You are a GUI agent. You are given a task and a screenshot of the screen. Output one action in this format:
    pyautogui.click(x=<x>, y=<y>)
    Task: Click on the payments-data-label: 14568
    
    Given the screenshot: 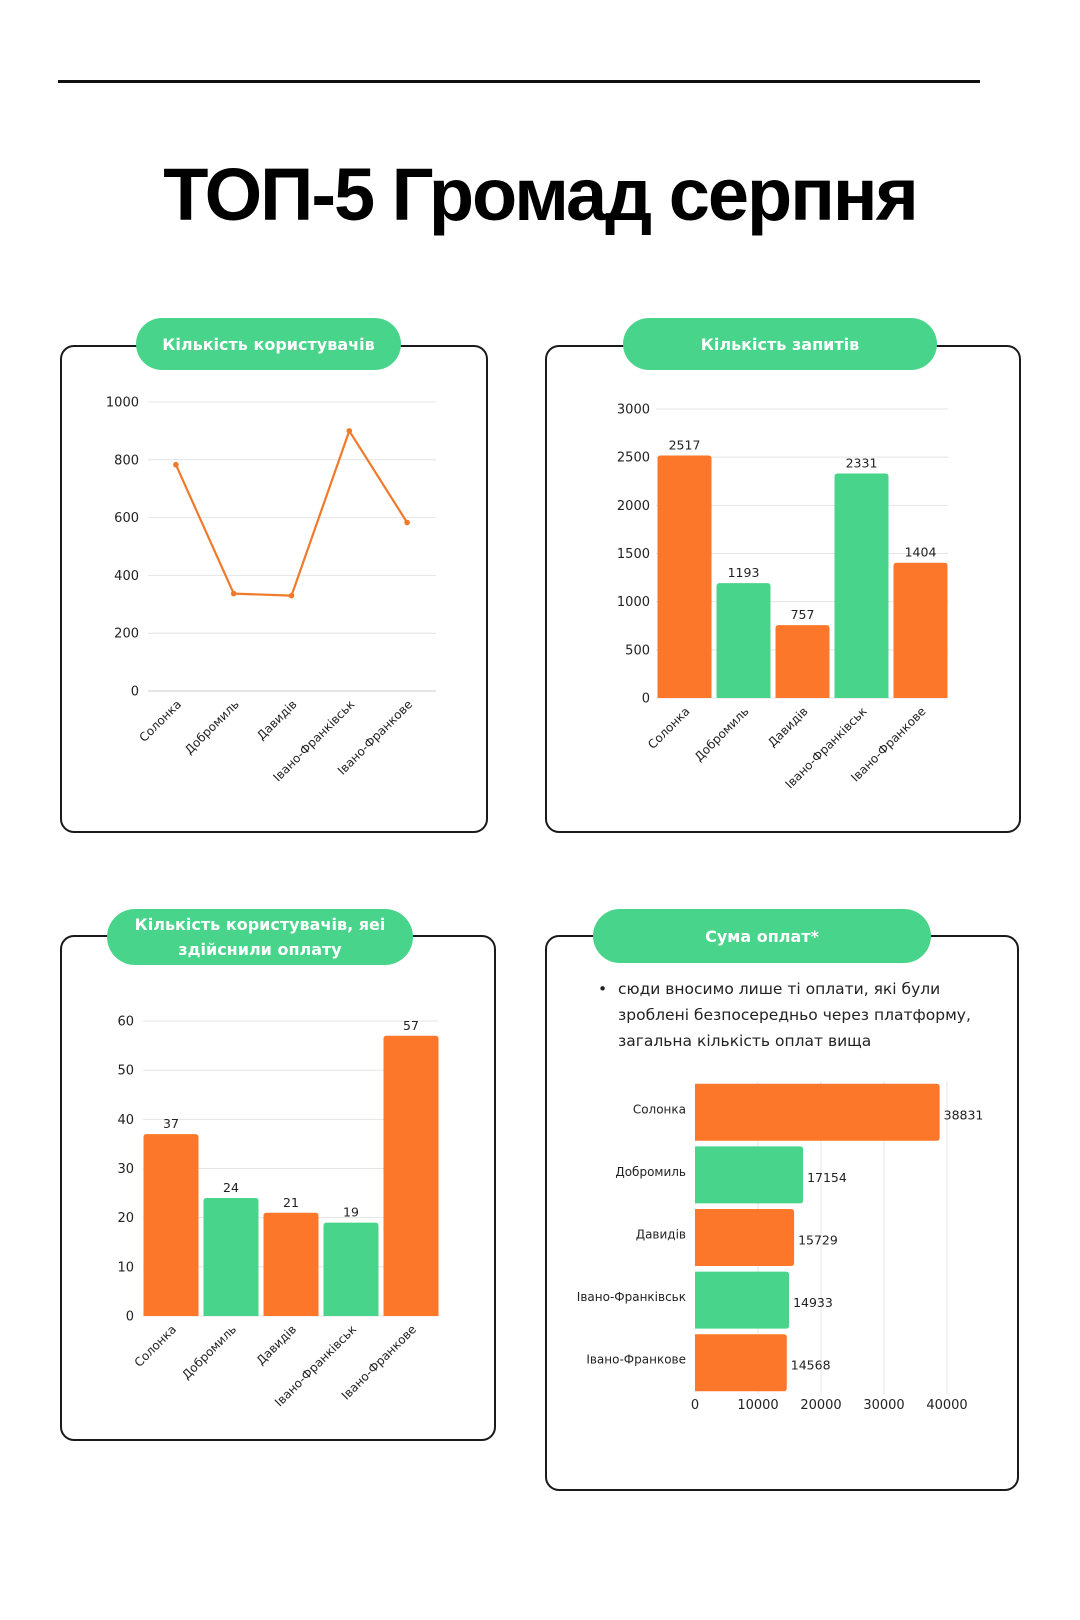 What is the action you would take?
    pyautogui.click(x=811, y=1365)
    